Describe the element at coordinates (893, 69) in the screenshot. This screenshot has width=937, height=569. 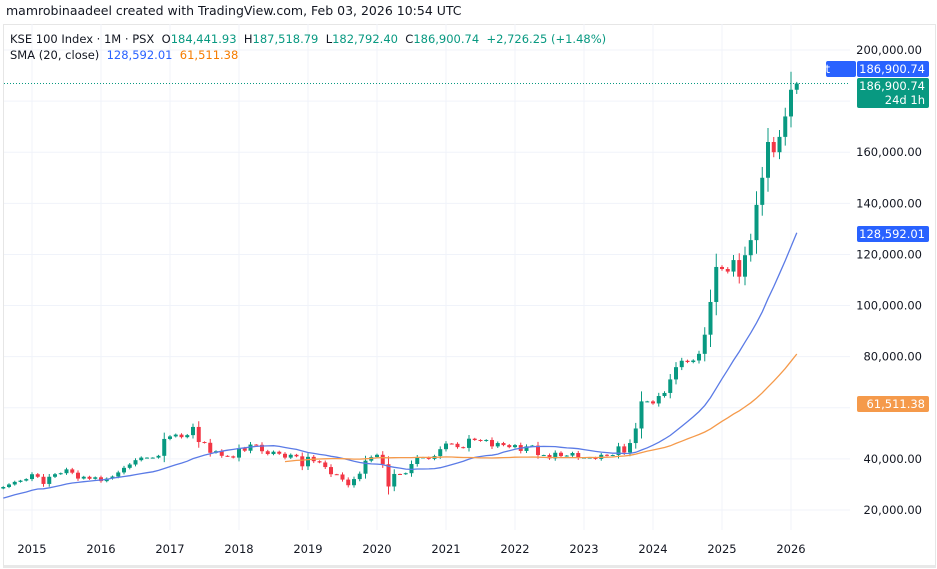
I see `post-price-tag` at that location.